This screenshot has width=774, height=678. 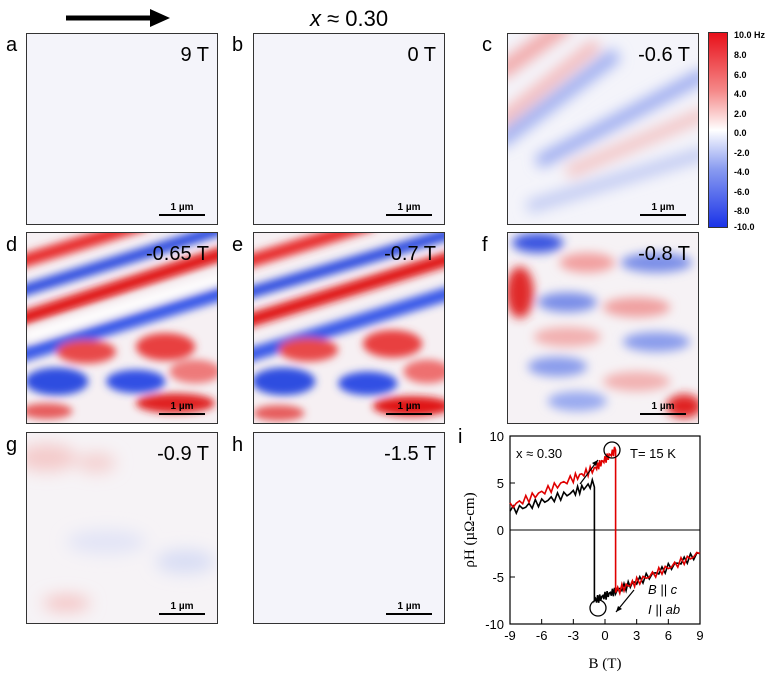 What do you see at coordinates (740, 114) in the screenshot?
I see `colorbar-tick: 2.0` at bounding box center [740, 114].